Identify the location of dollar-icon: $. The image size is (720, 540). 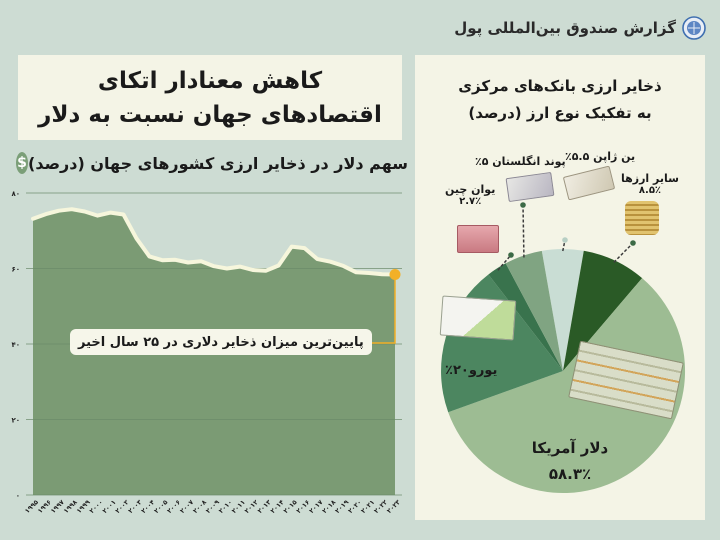
(22, 163).